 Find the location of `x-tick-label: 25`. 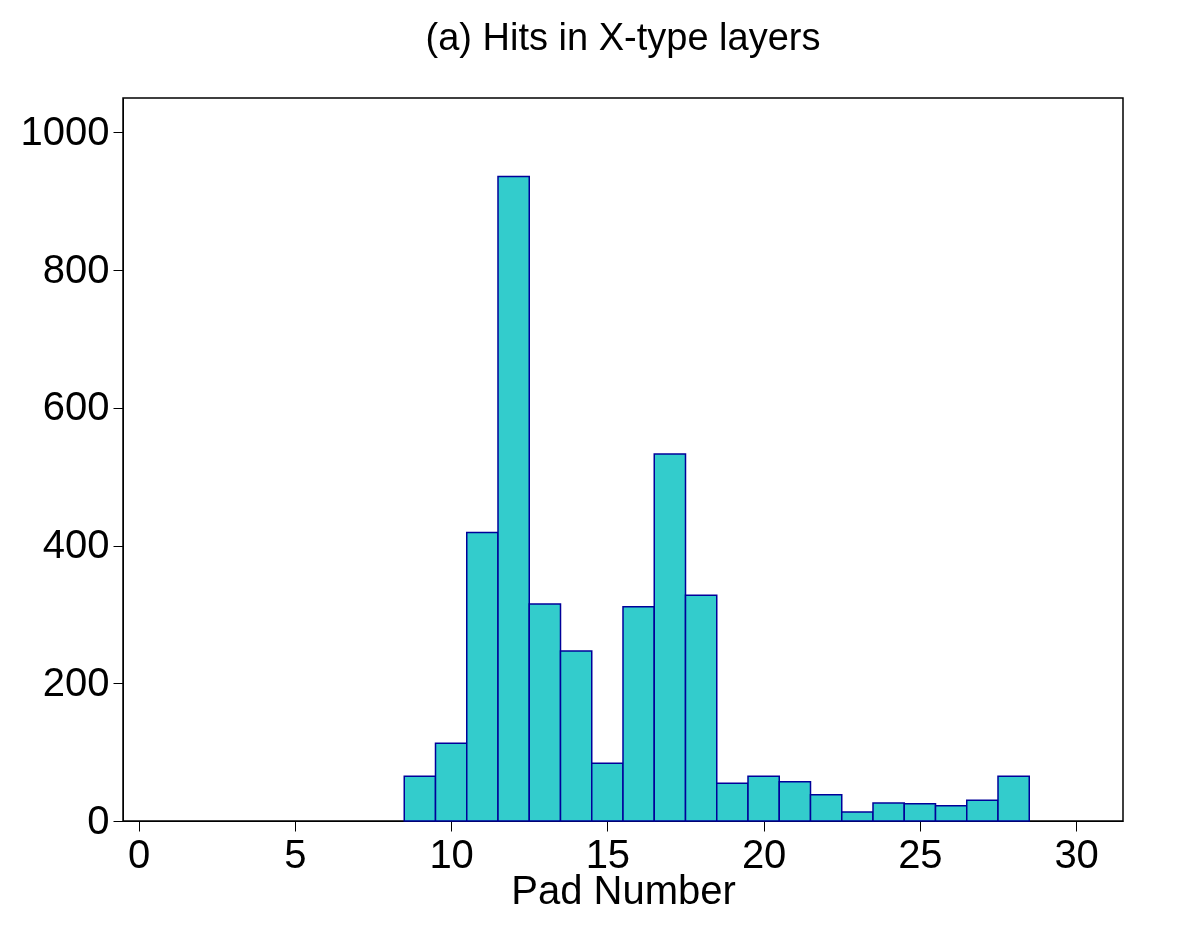

x-tick-label: 25 is located at coordinates (920, 853).